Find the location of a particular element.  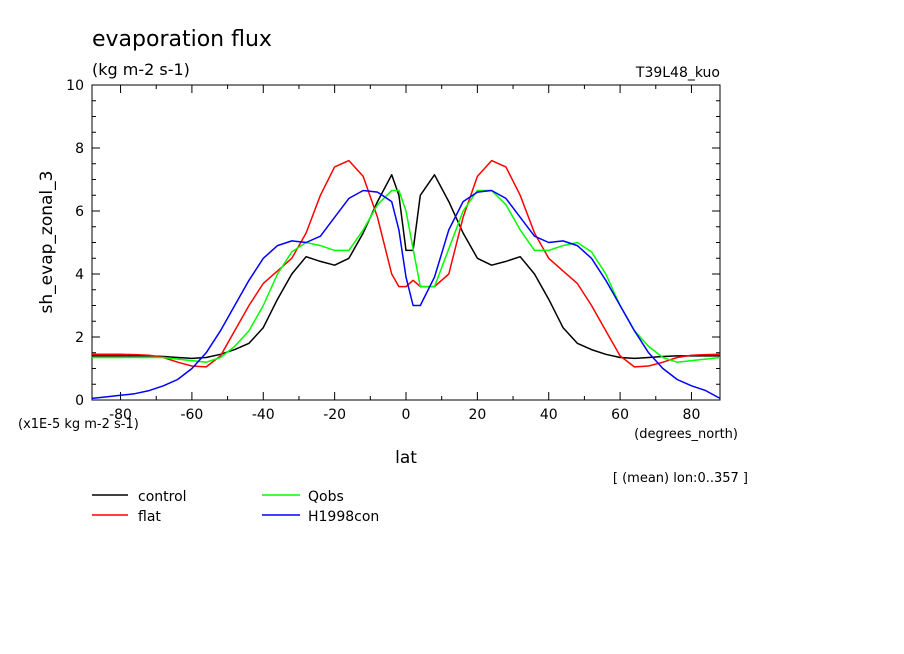

x-tick-label: 20 is located at coordinates (477, 415).